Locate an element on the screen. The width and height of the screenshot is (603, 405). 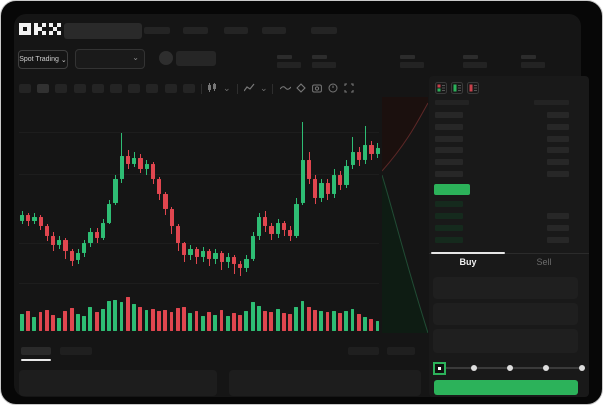
amount-input is located at coordinates (505, 314).